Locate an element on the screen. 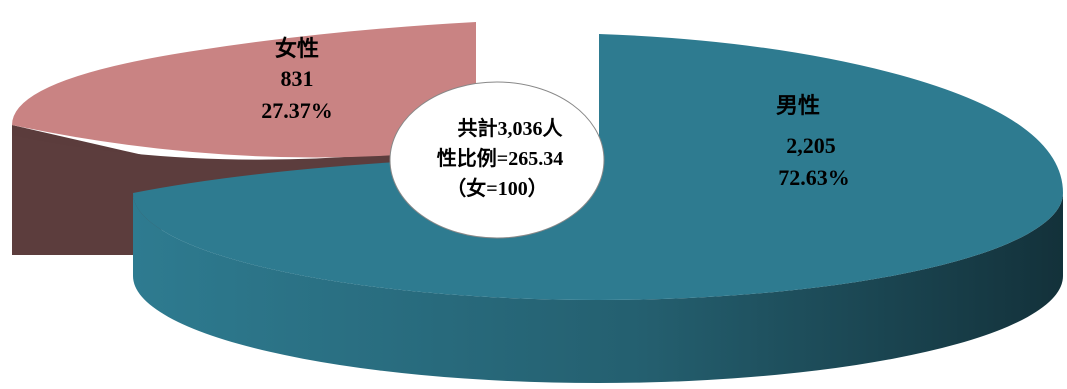 Image resolution: width=1067 pixels, height=389 pixels. ratio-note-label: （女=100） is located at coordinates (496, 188).